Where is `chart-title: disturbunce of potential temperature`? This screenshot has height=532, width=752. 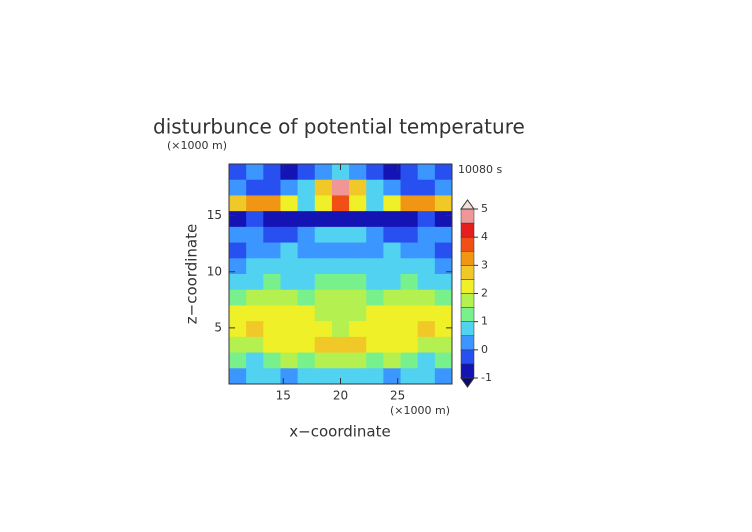
chart-title: disturbunce of potential temperature is located at coordinates (339, 127).